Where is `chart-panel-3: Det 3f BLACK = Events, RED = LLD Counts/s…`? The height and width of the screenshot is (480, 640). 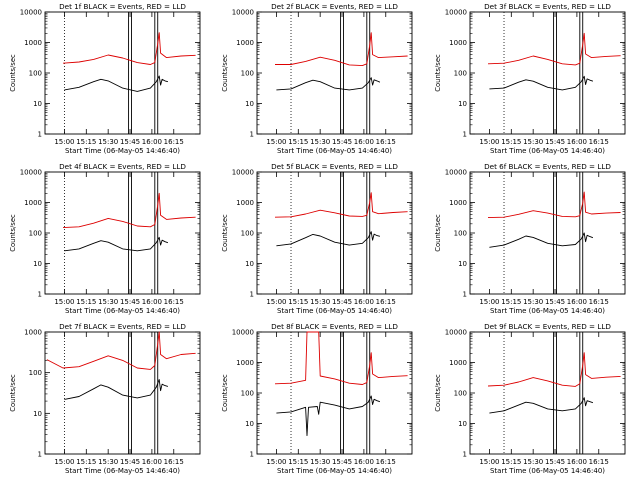
chart-panel-3: Det 3f BLACK = Events, RED = LLD Counts/s… is located at coordinates (530, 78).